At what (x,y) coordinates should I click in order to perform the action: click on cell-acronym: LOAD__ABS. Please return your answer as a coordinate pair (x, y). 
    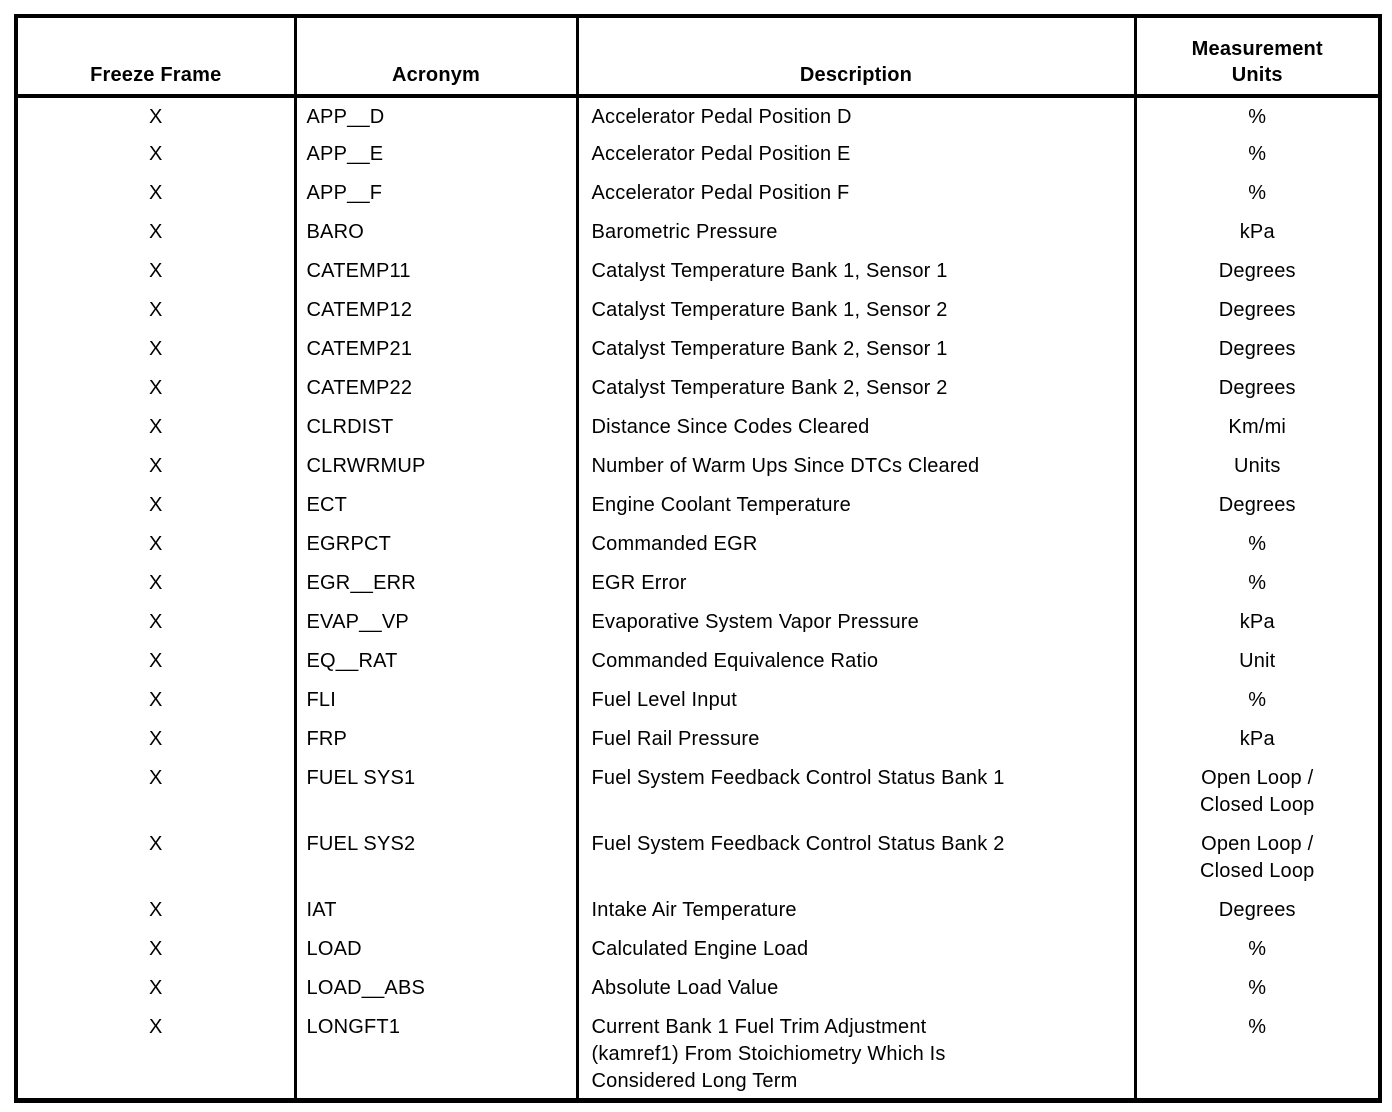
    Looking at the image, I should click on (435, 988).